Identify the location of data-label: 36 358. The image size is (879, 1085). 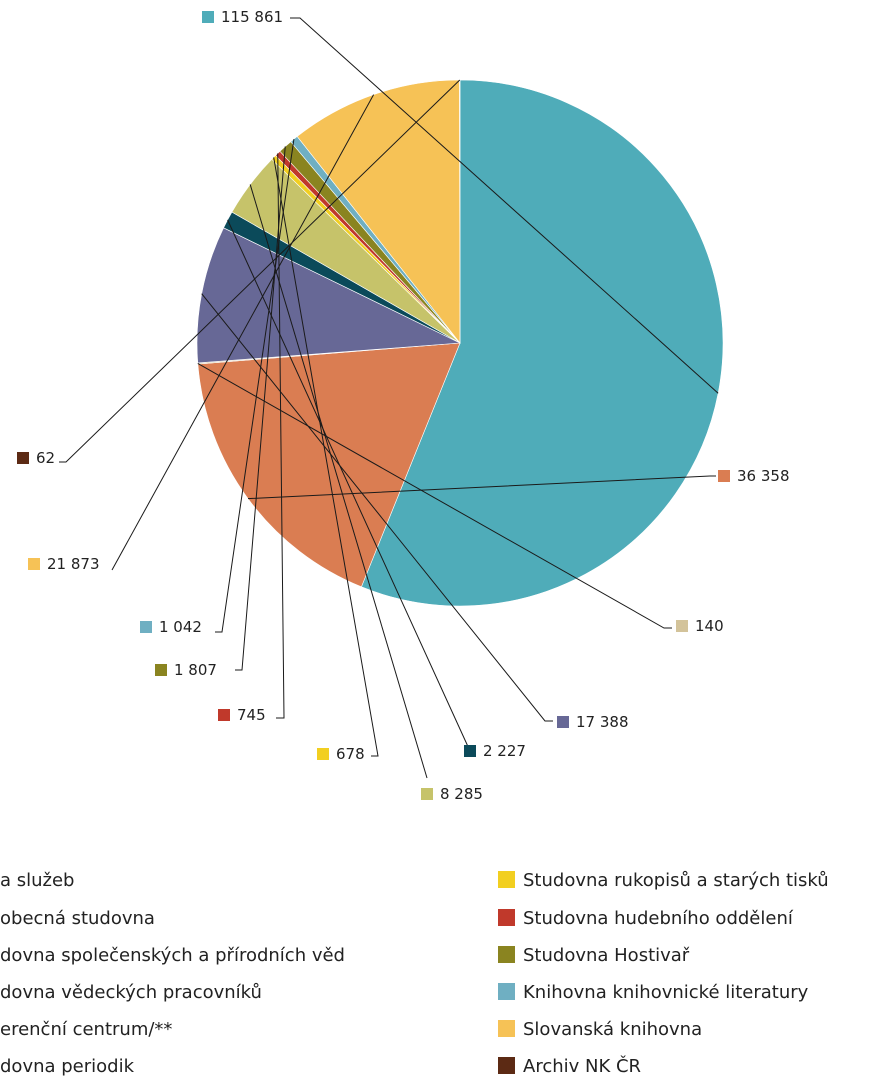
(763, 476).